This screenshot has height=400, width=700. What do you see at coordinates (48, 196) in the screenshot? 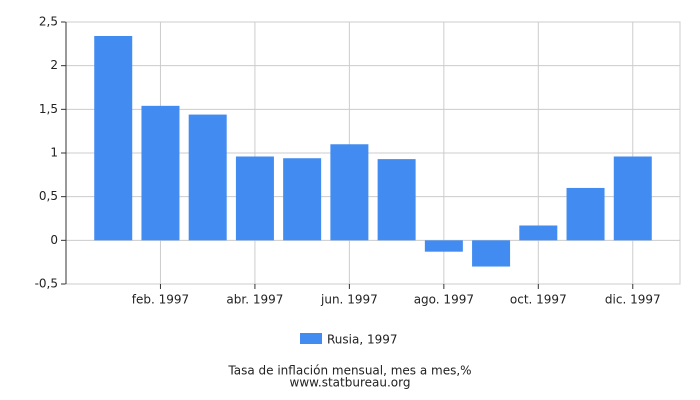
I see `y-tick-label: 0,5` at bounding box center [48, 196].